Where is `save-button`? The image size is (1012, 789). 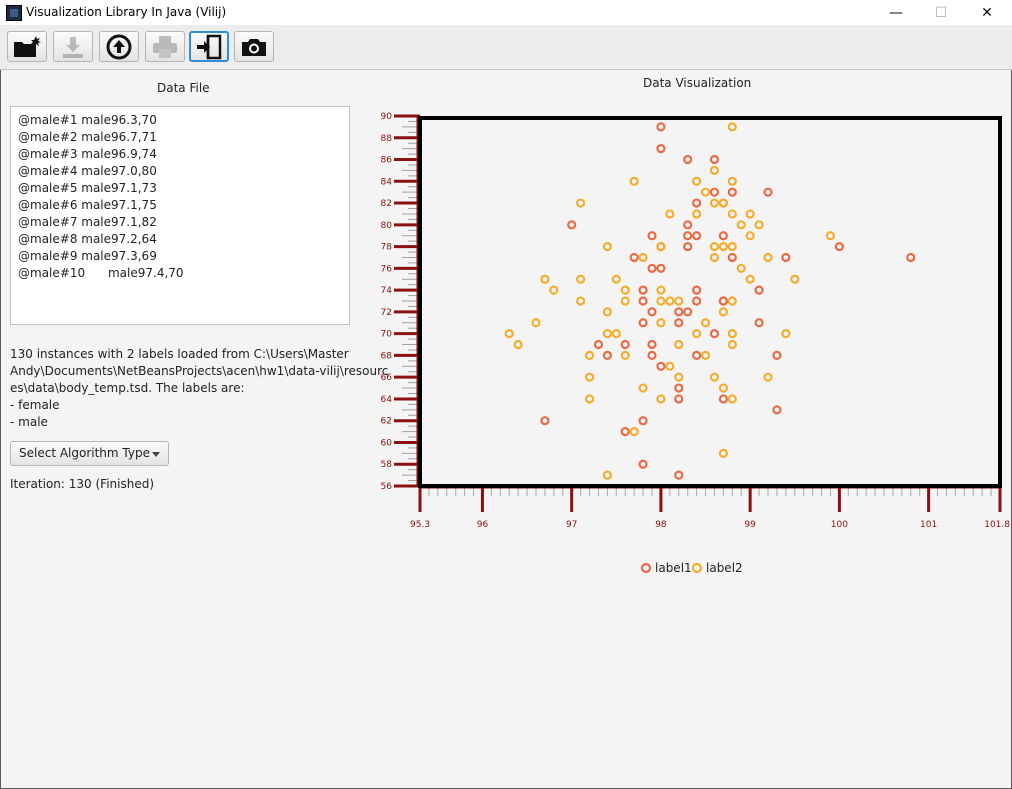
save-button is located at coordinates (73, 46).